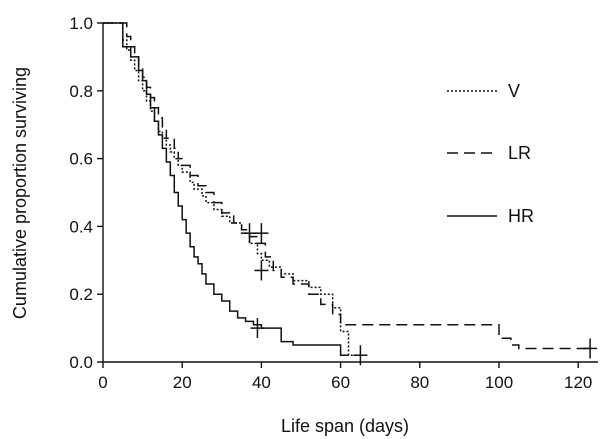  What do you see at coordinates (182, 382) in the screenshot?
I see `x-tick-label: 20` at bounding box center [182, 382].